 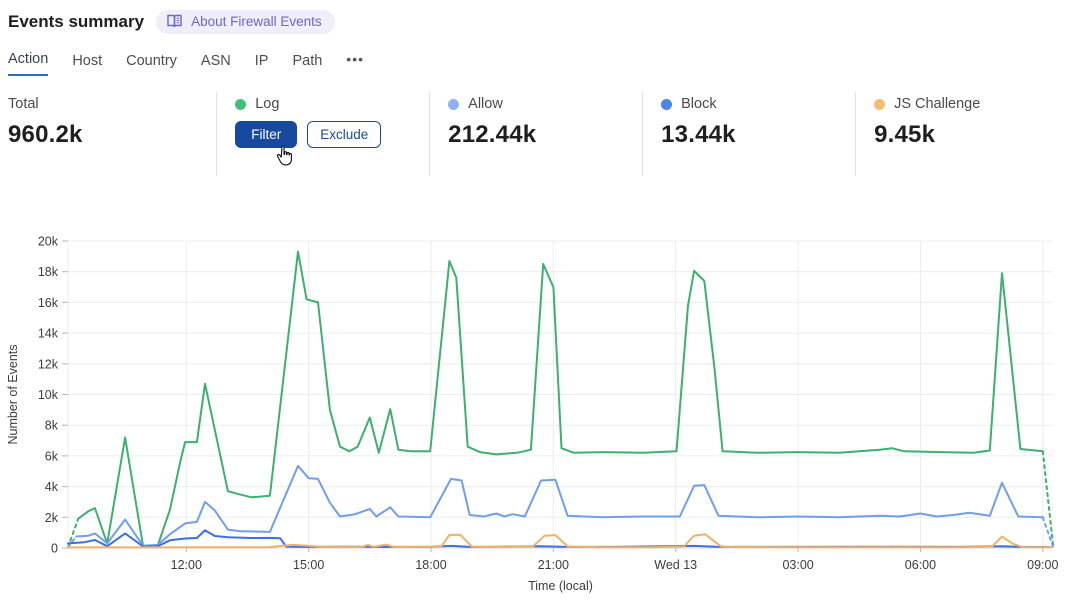 What do you see at coordinates (308, 565) in the screenshot?
I see `svg-text: 15:00` at bounding box center [308, 565].